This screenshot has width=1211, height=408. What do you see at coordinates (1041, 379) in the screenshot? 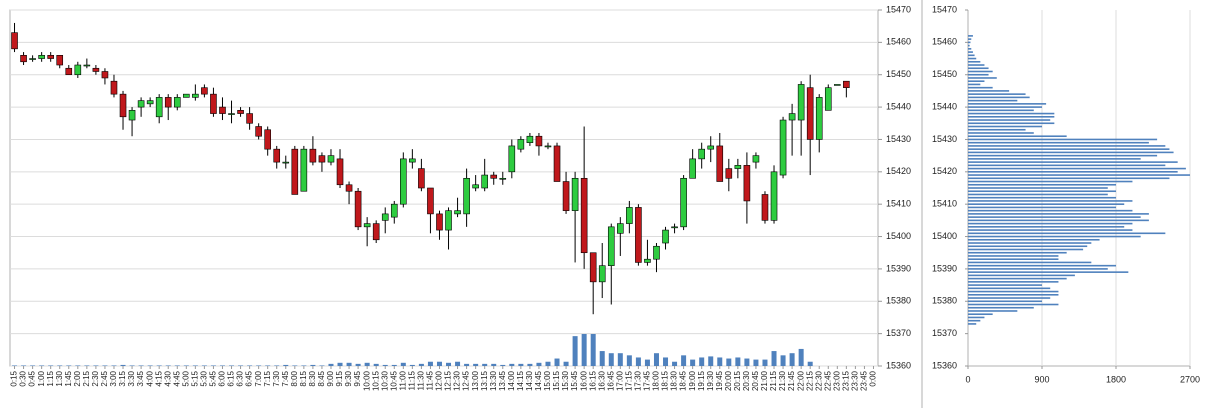
I see `x-tick-label: 900` at bounding box center [1041, 379].